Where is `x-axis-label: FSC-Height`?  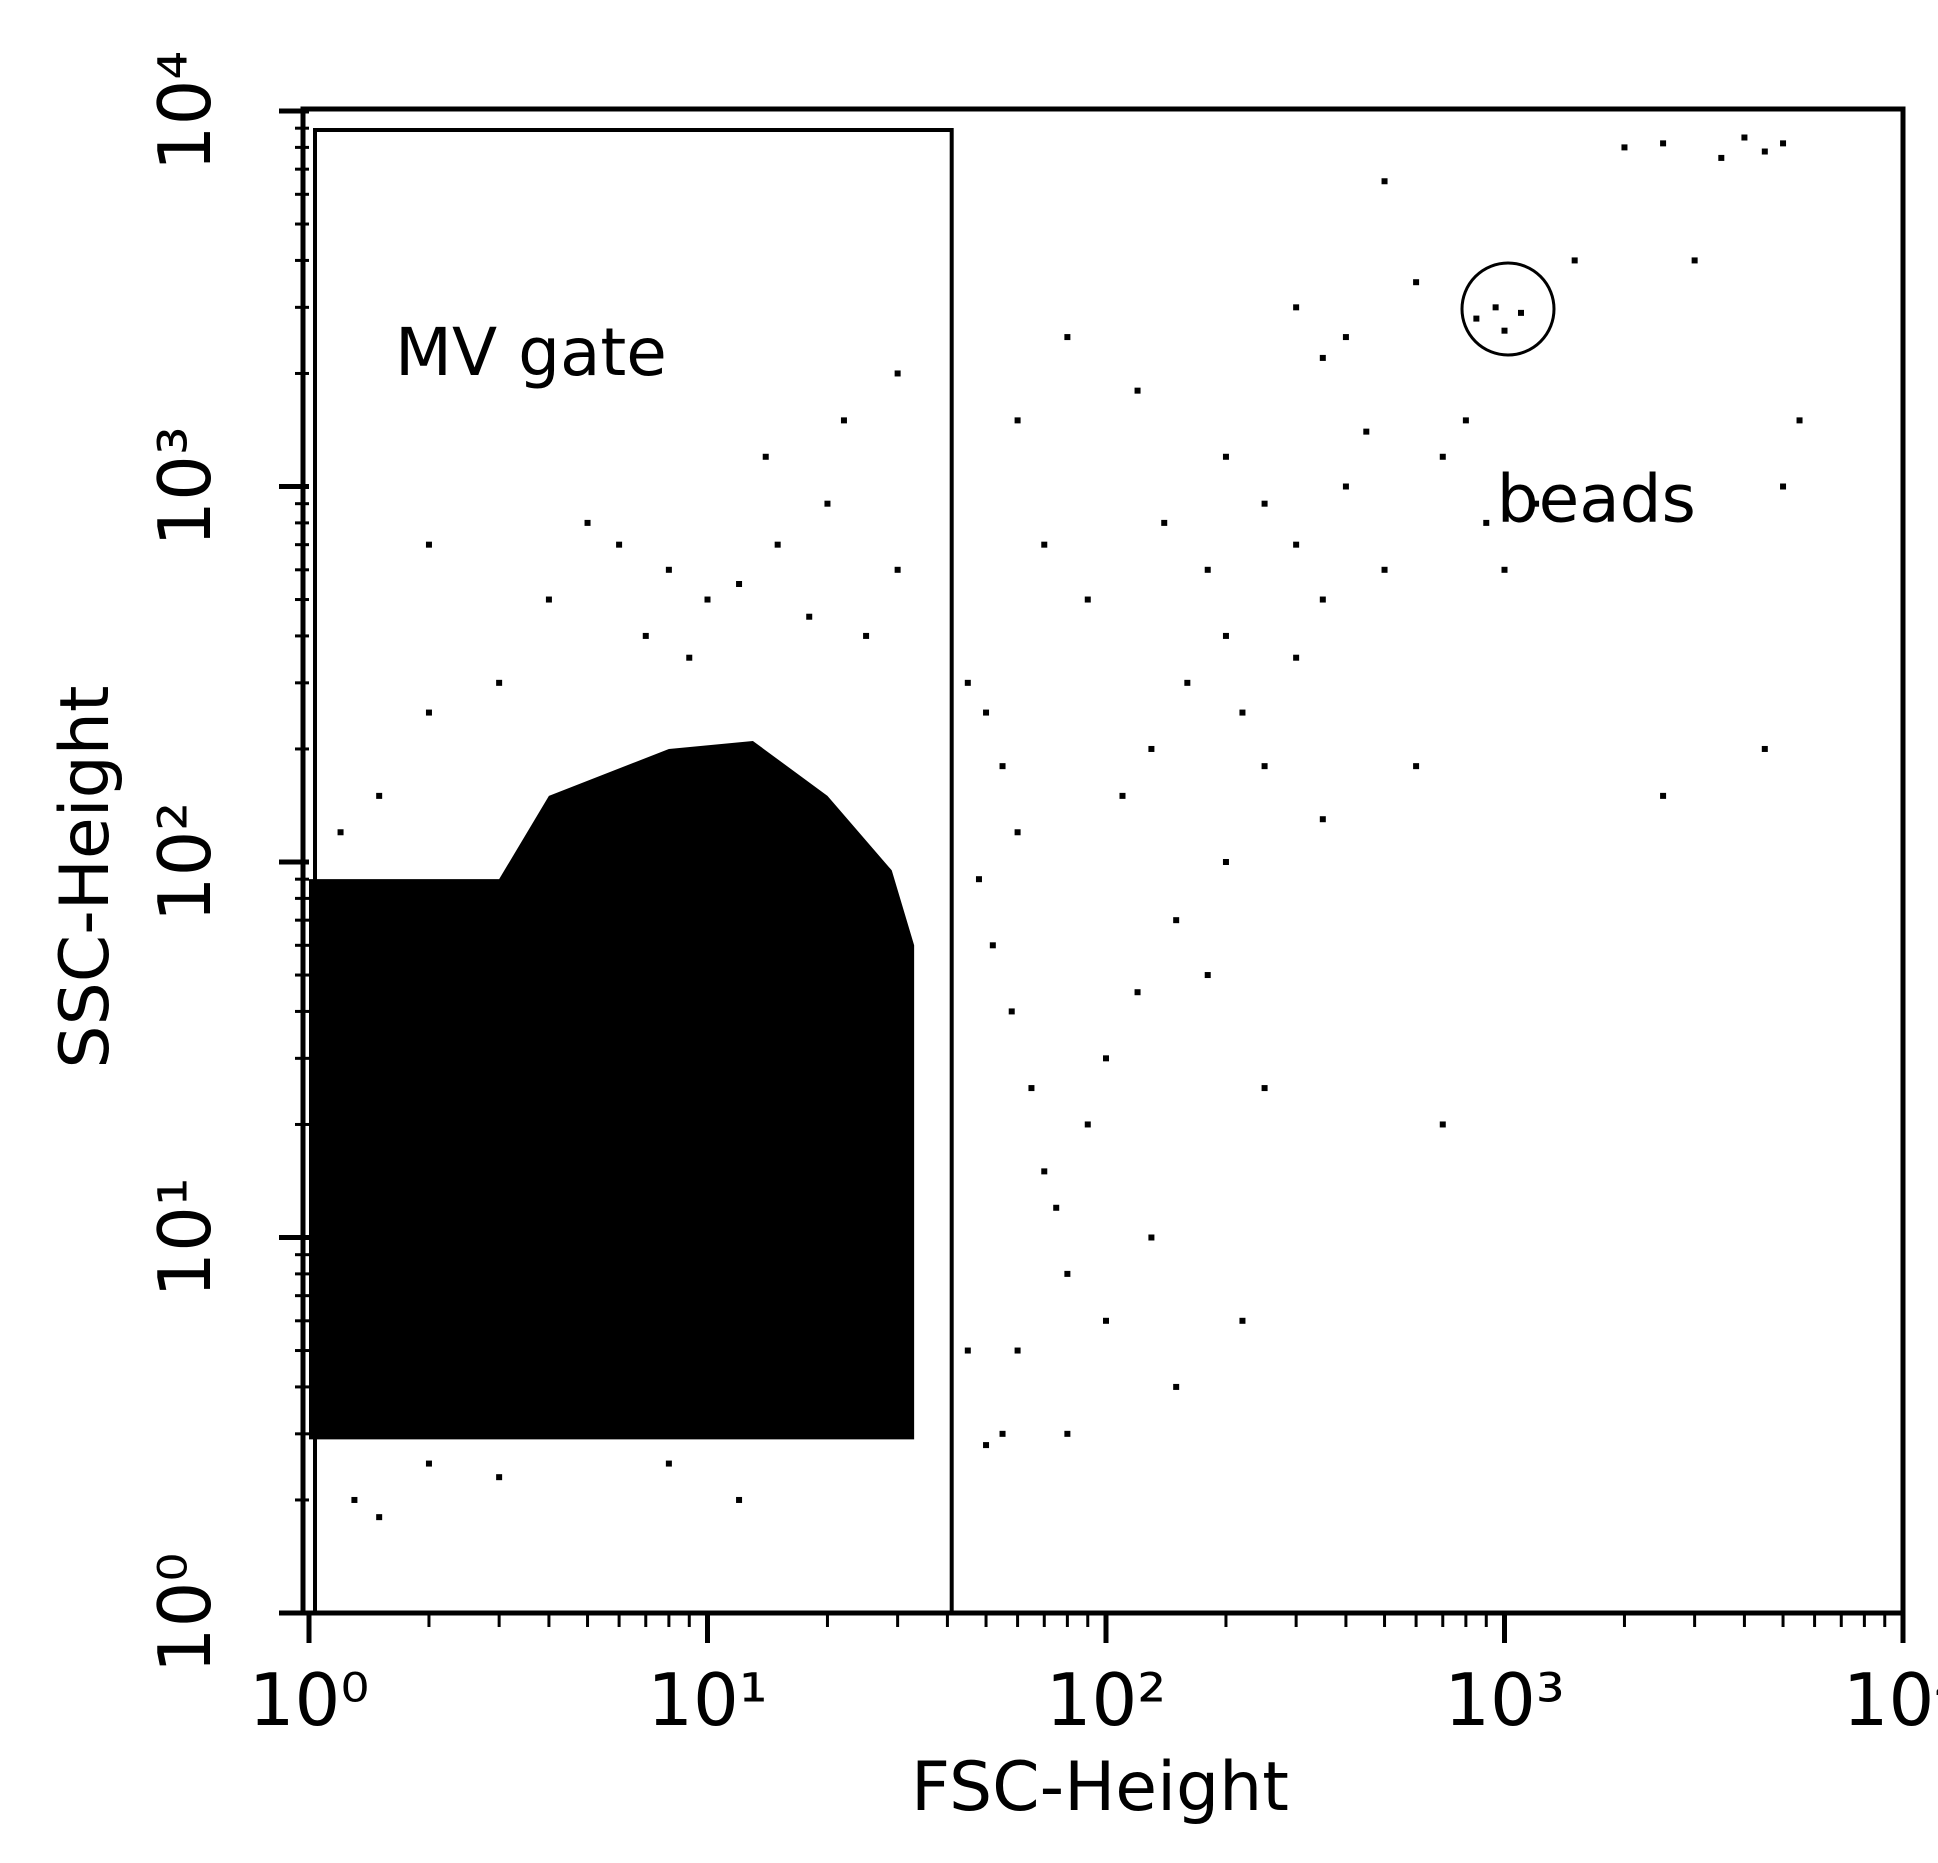 x-axis-label: FSC-Height is located at coordinates (1100, 1787).